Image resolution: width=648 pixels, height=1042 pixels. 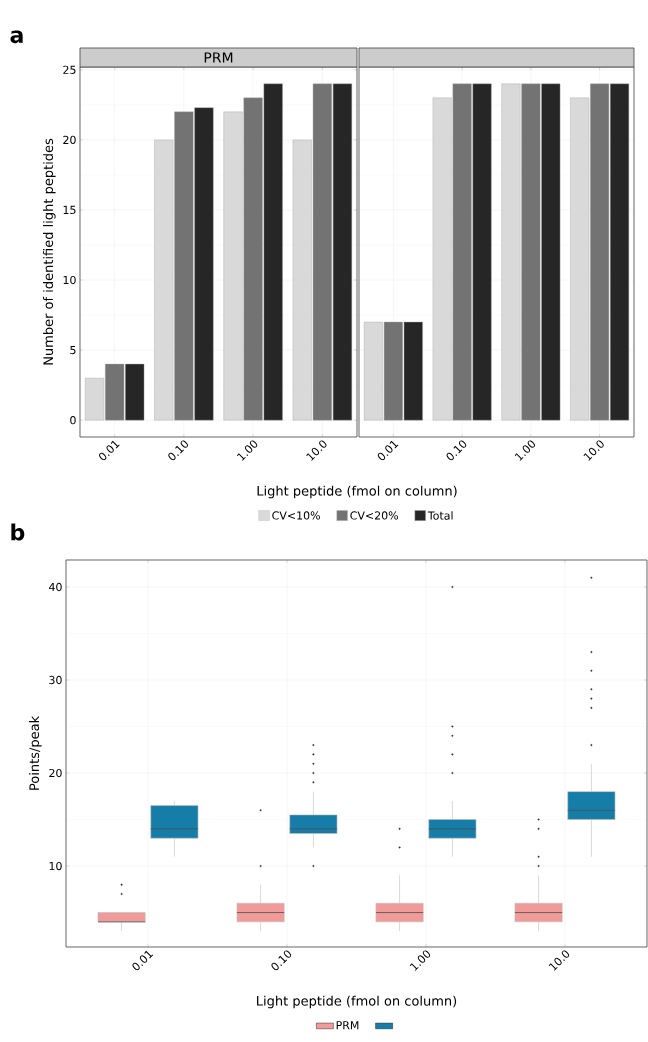 What do you see at coordinates (73, 350) in the screenshot?
I see `y-tick-label: 5` at bounding box center [73, 350].